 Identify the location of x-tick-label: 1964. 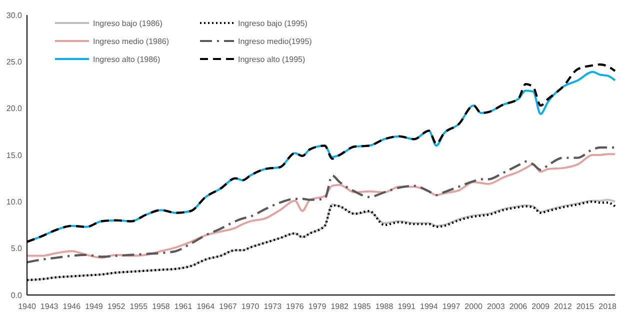
(206, 306).